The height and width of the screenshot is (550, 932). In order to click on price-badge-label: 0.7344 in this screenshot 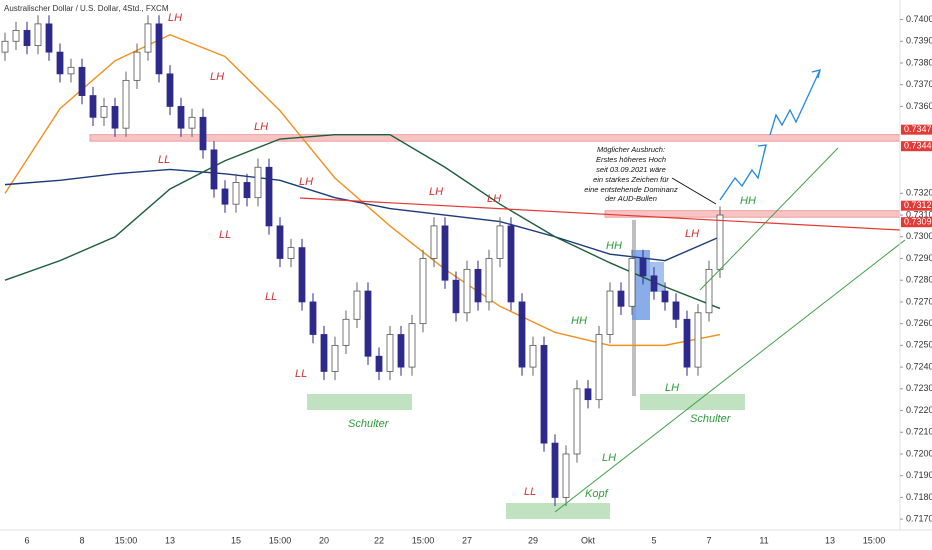, I will do `click(918, 146)`.